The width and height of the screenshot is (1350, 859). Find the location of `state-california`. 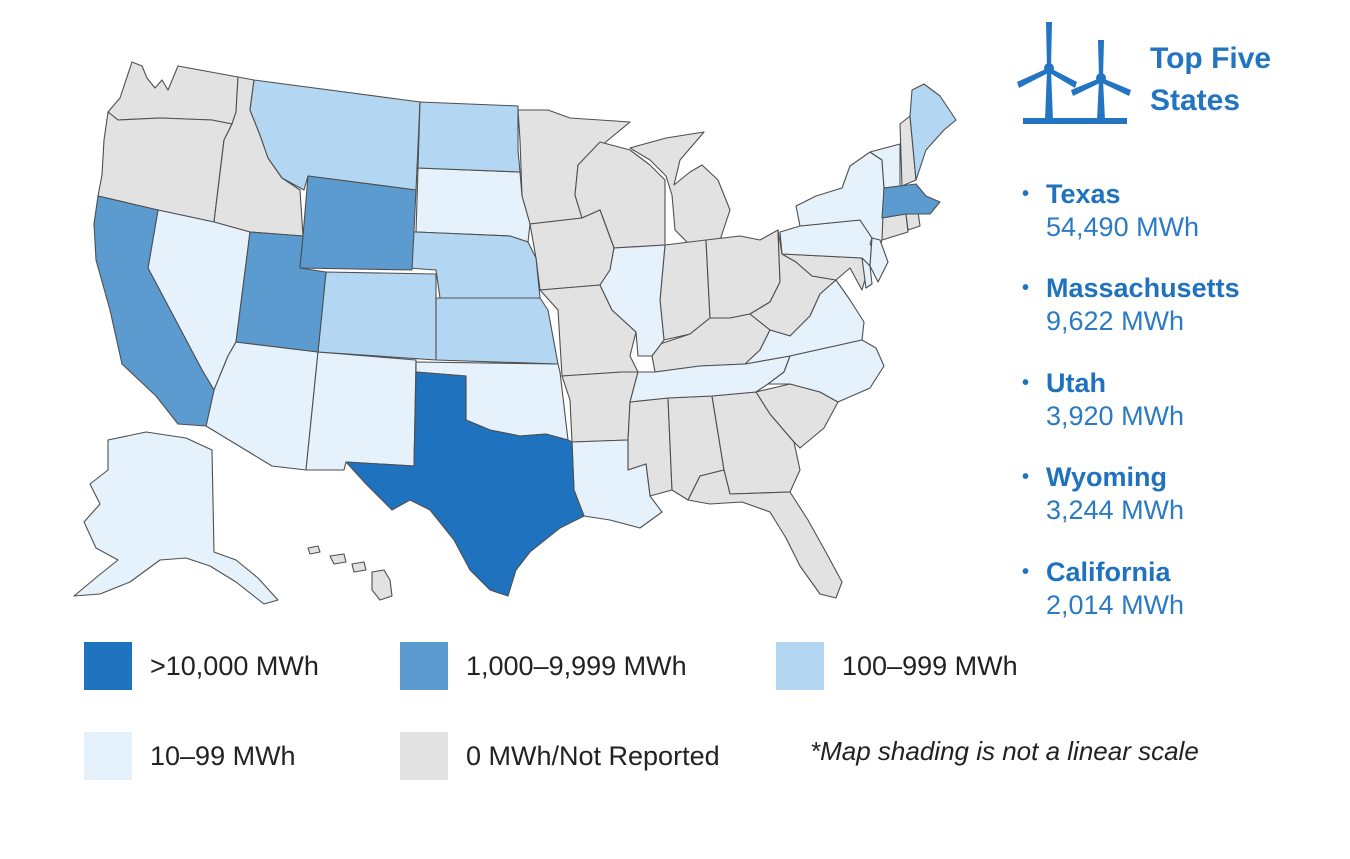

state-california is located at coordinates (154, 311).